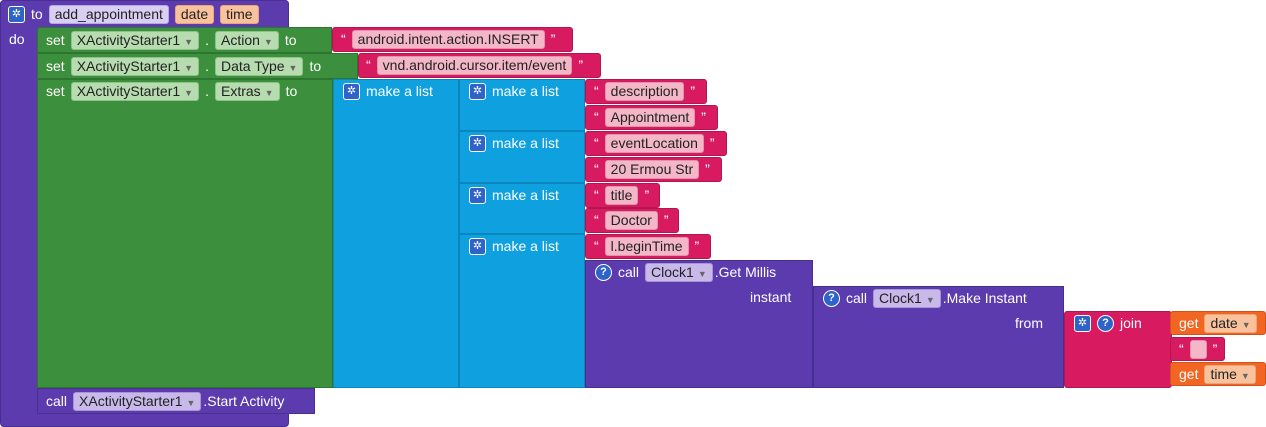 The image size is (1266, 427). Describe the element at coordinates (239, 14) in the screenshot. I see `param-time: time` at that location.